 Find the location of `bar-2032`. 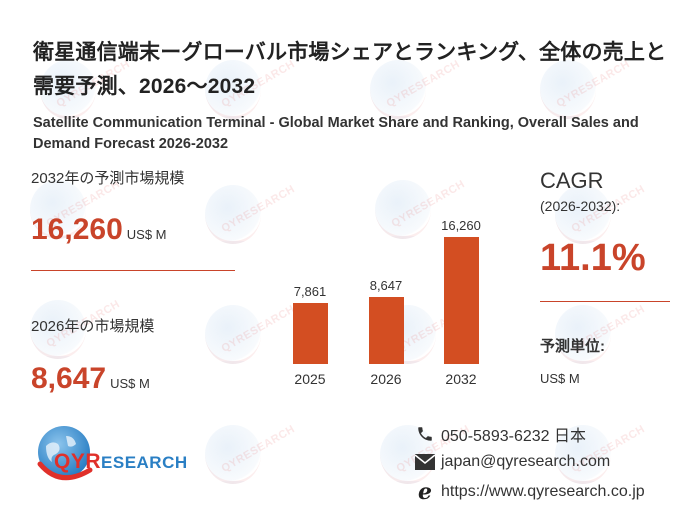

bar-2032 is located at coordinates (461, 300).